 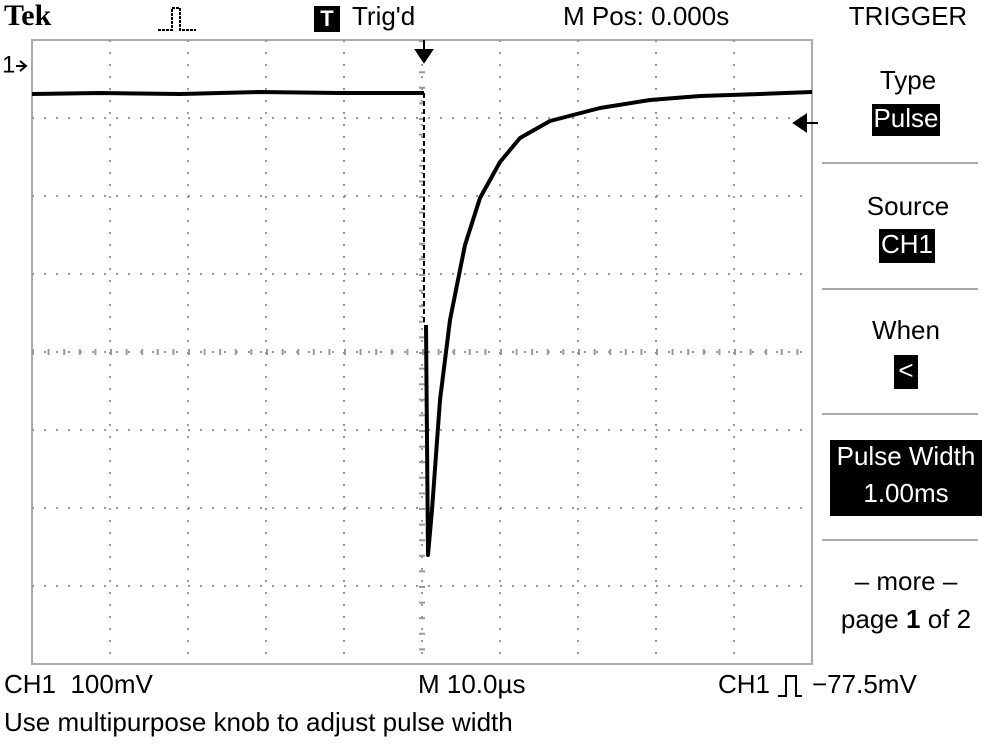 What do you see at coordinates (870, 619) in the screenshot?
I see `page-prefix: page` at bounding box center [870, 619].